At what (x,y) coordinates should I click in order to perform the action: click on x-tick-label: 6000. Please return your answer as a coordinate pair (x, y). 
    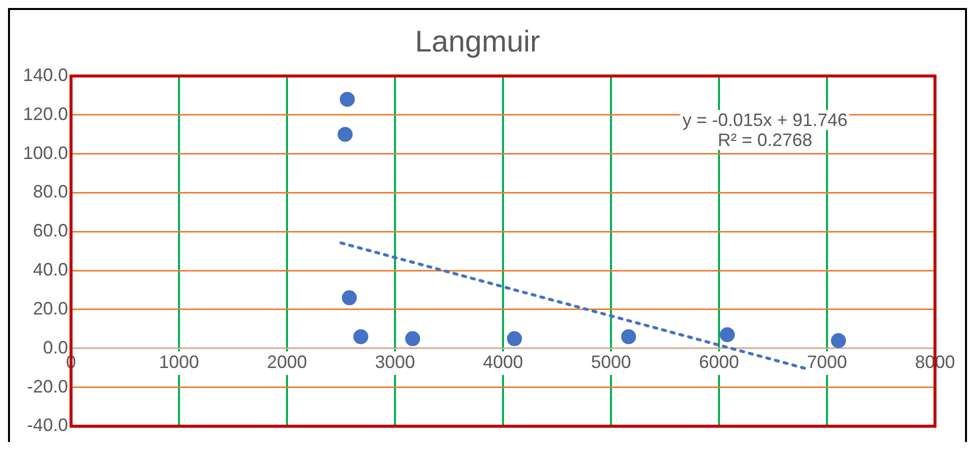
    Looking at the image, I should click on (719, 362).